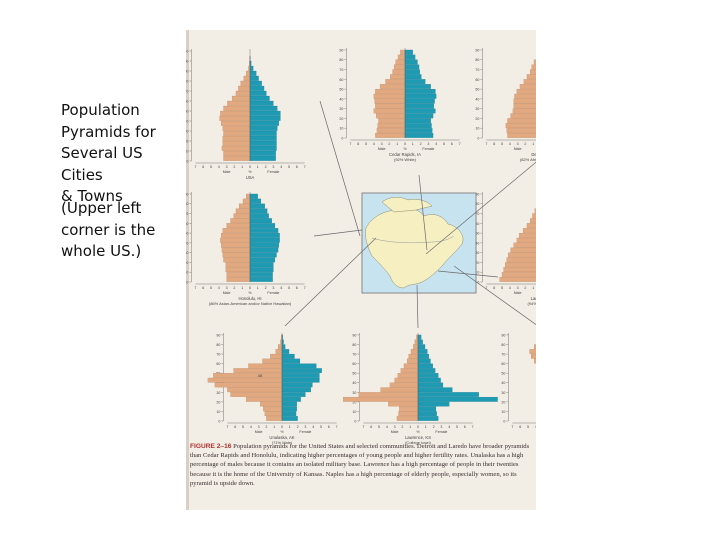 This screenshot has height=540, width=720. I want to click on x-tick-label: 0, so click(250, 167).